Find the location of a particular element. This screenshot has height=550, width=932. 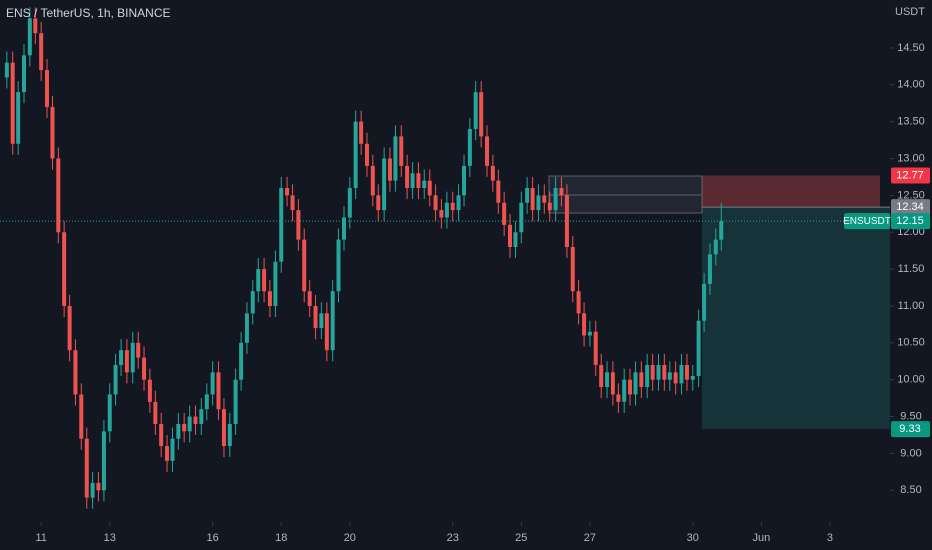

chart-title: ENS / TetherUS, 1h, BINANCE is located at coordinates (88, 13).